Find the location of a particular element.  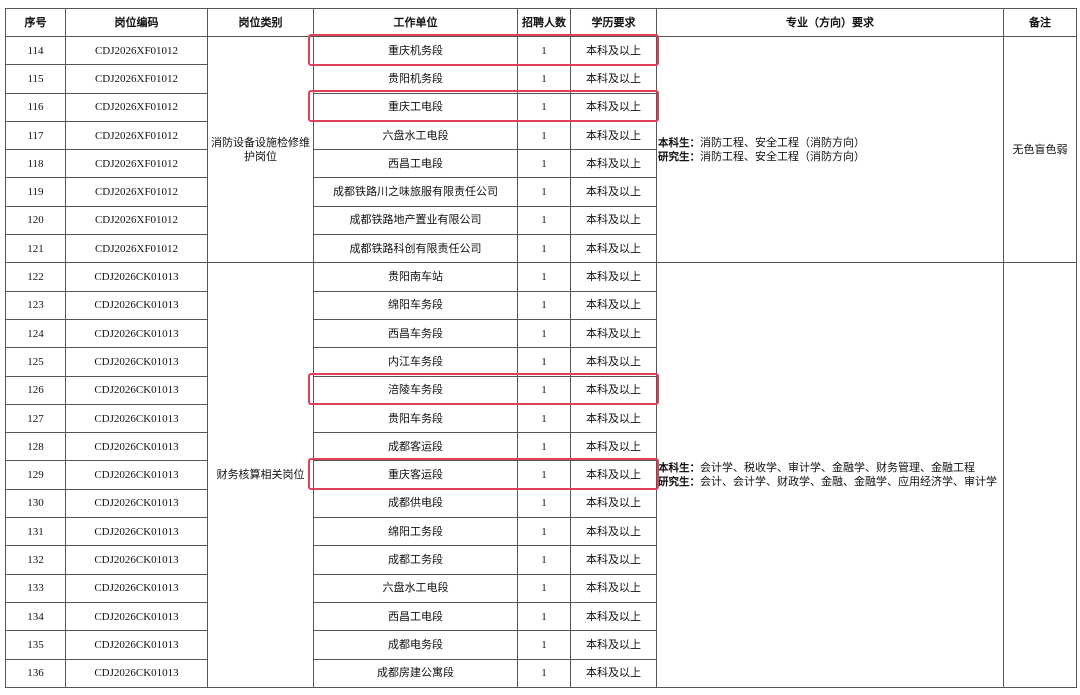

seq-cell: 122 is located at coordinates (35, 277).